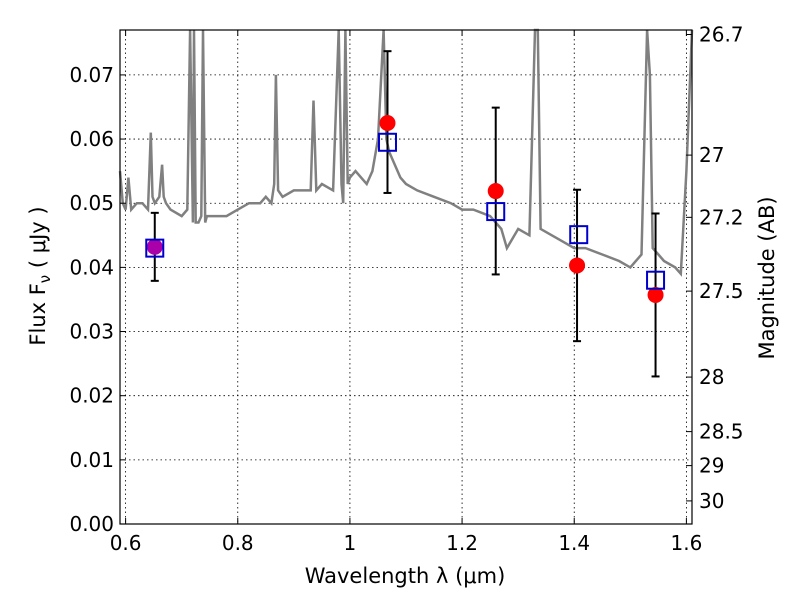 The height and width of the screenshot is (600, 800). I want to click on y-tick-label: 0.05, so click(91, 203).